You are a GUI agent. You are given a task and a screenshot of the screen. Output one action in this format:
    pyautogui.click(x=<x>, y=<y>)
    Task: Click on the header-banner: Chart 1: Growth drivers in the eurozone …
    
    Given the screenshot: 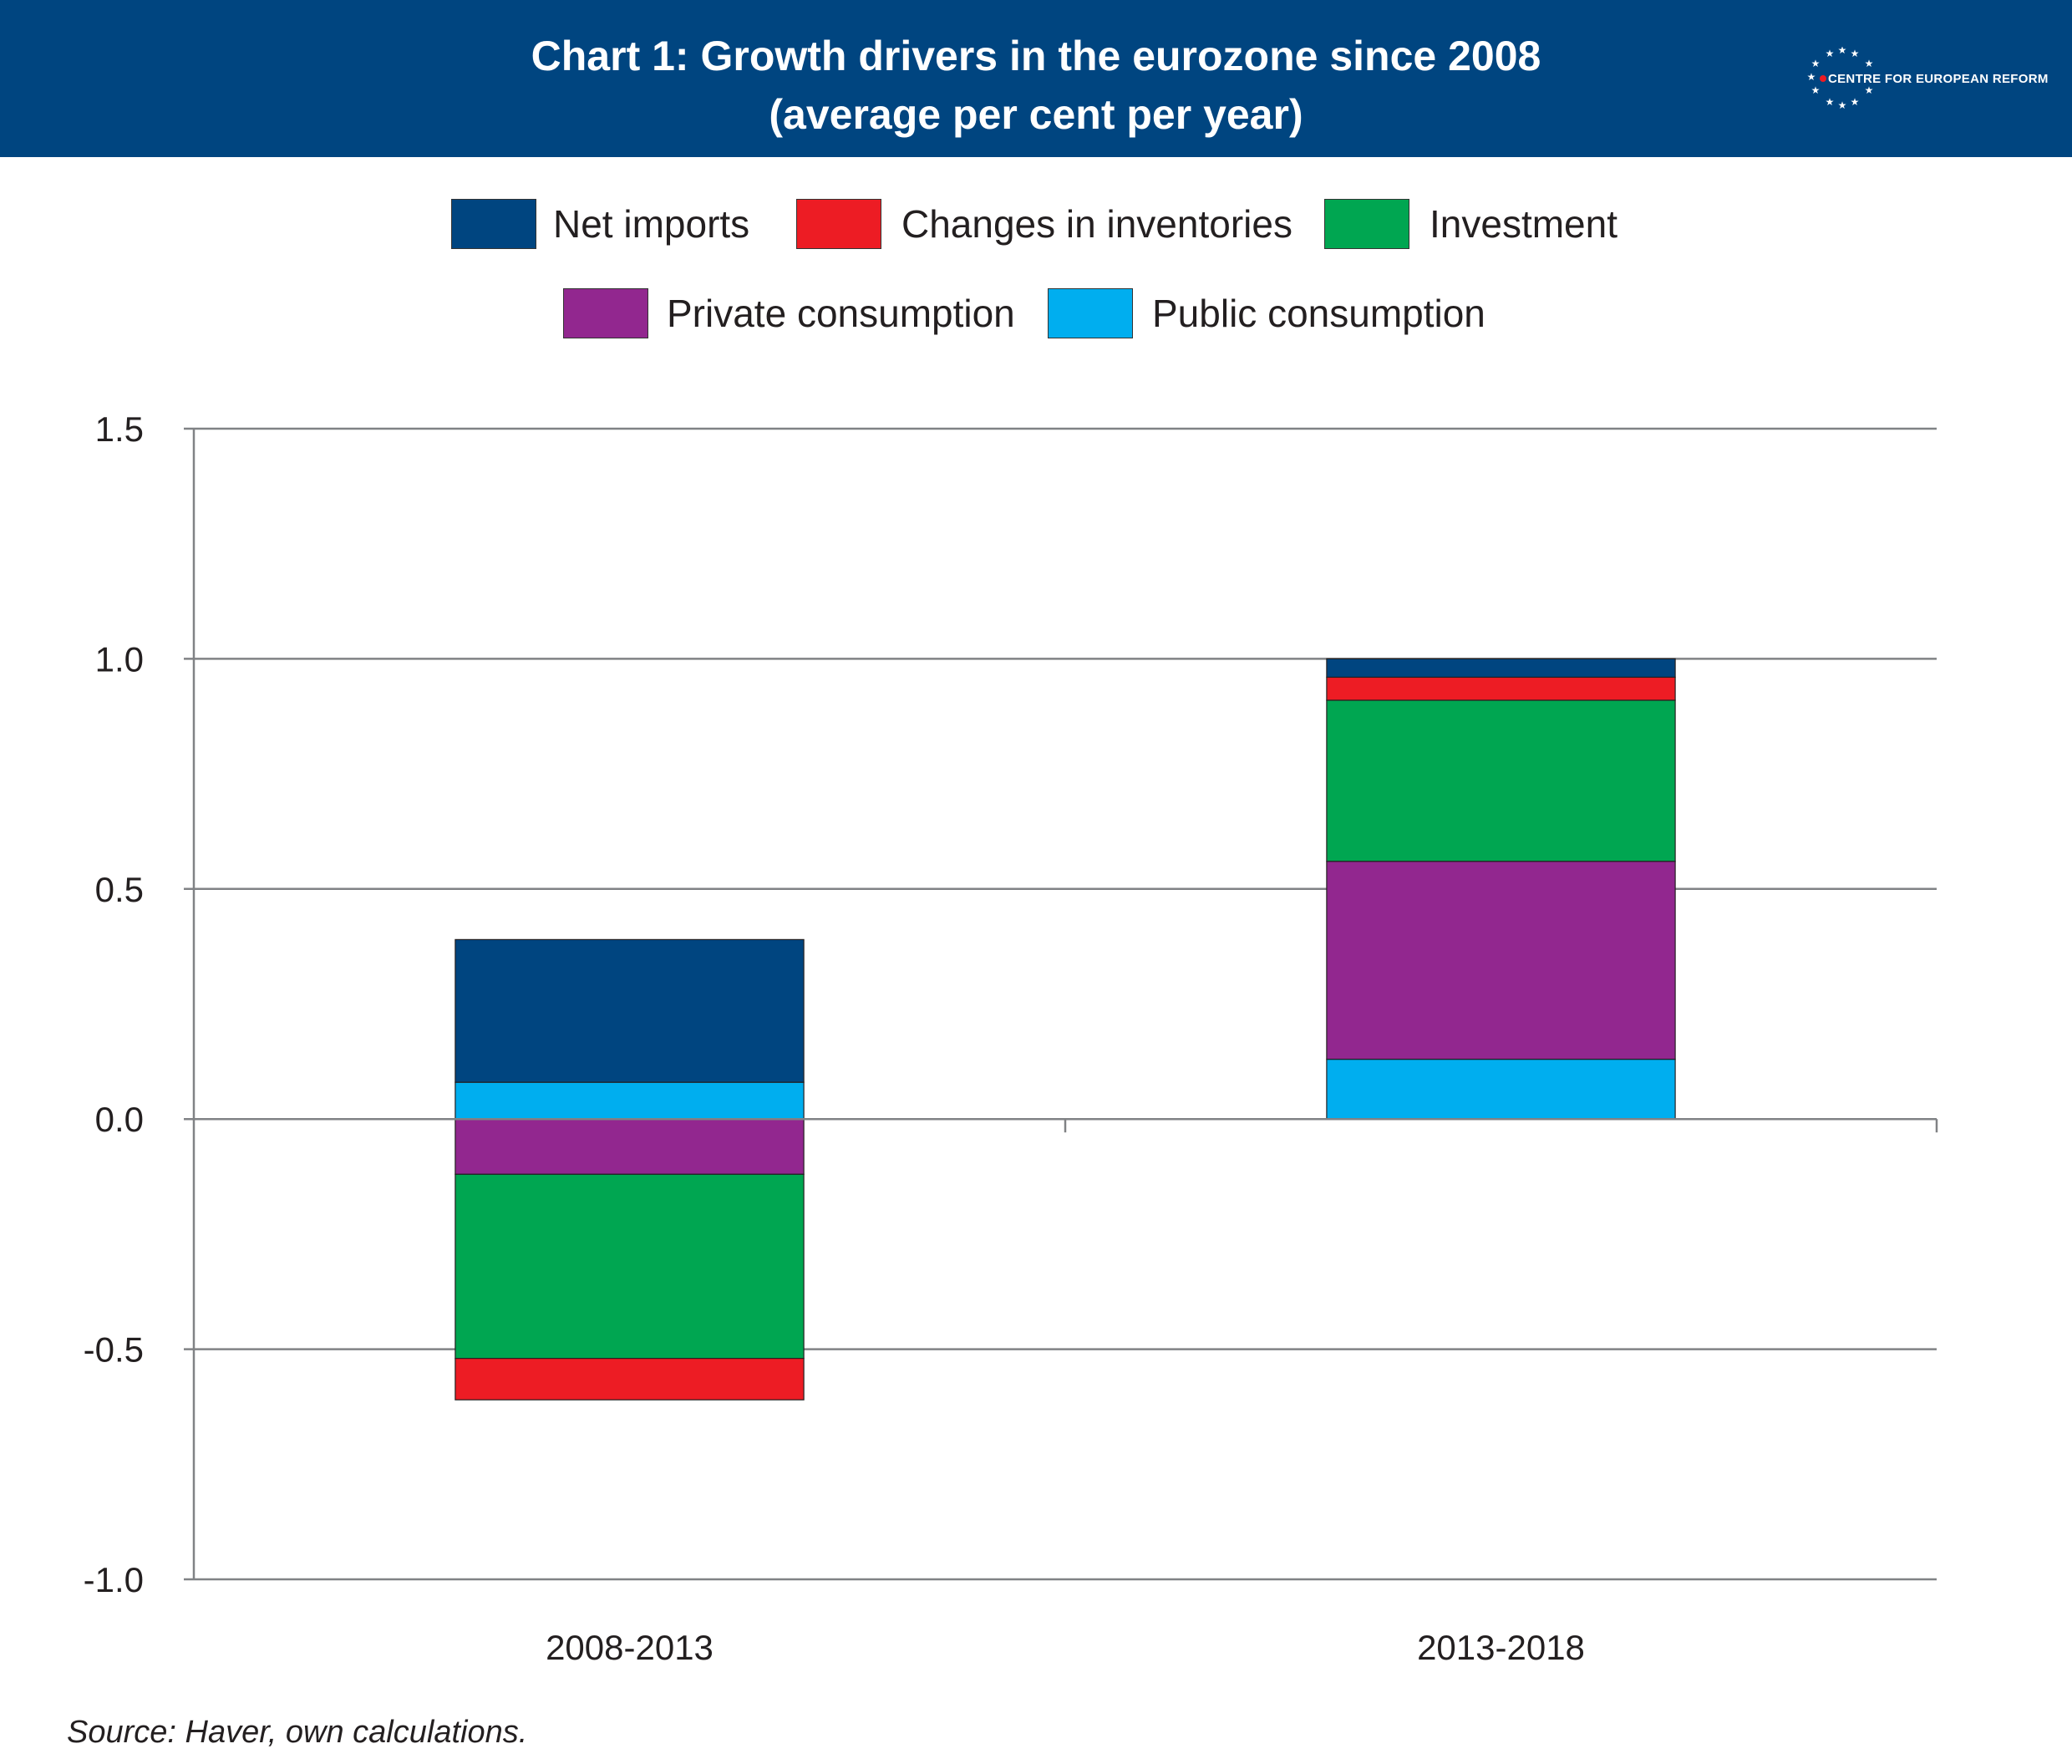 What is the action you would take?
    pyautogui.click(x=1036, y=78)
    